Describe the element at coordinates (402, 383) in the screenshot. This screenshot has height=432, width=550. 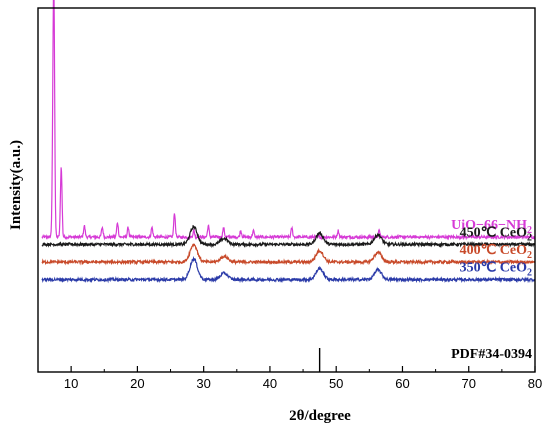
I see `x-tick-label-60: 60` at that location.